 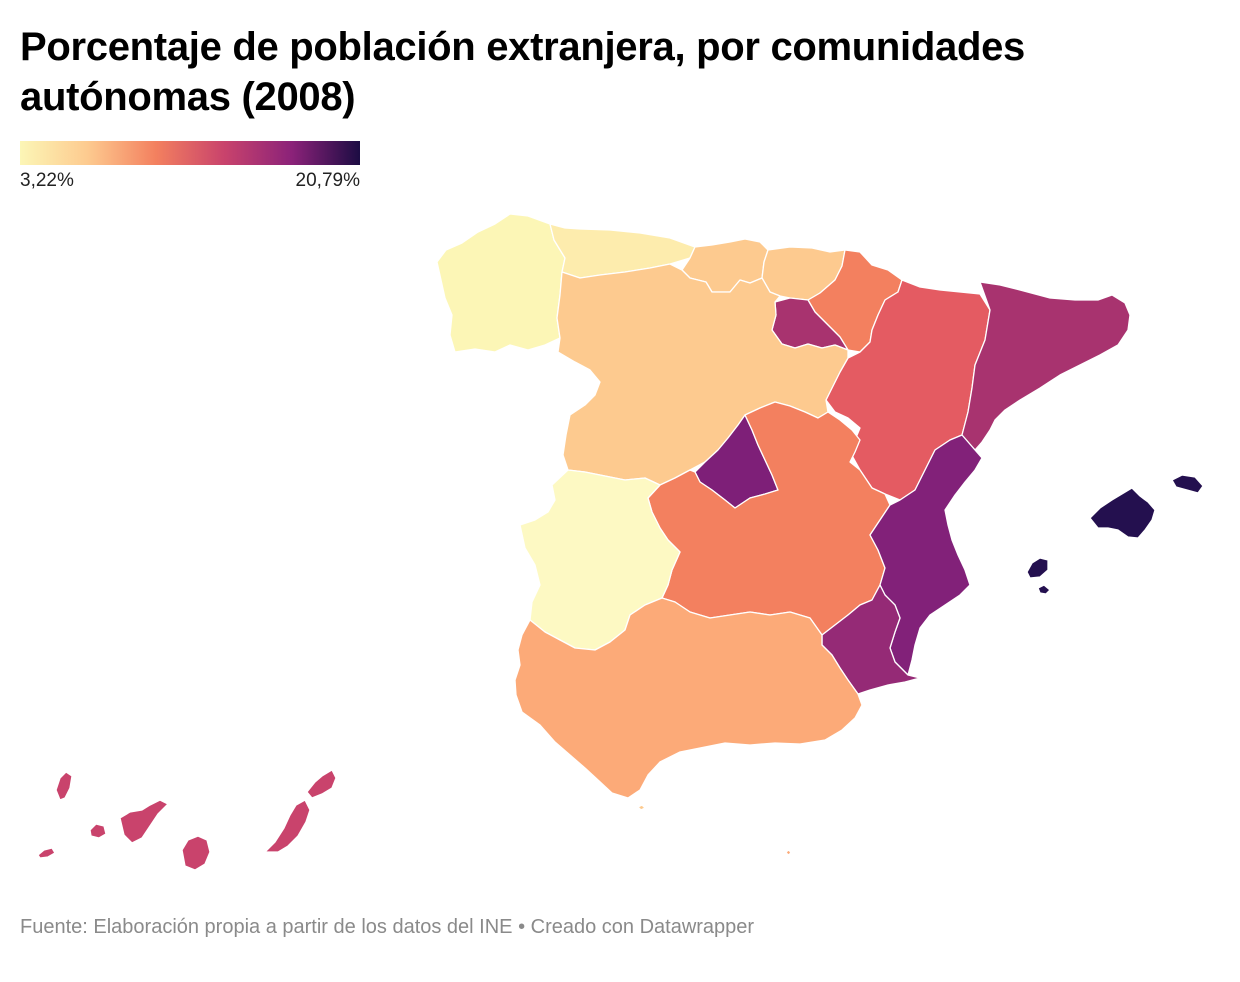 What do you see at coordinates (926, 555) in the screenshot?
I see `region-valencia` at bounding box center [926, 555].